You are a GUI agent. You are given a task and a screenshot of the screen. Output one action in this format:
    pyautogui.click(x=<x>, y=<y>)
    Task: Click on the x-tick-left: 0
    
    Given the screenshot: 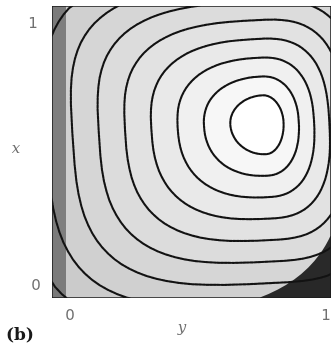 What is the action you would take?
    pyautogui.click(x=70, y=315)
    